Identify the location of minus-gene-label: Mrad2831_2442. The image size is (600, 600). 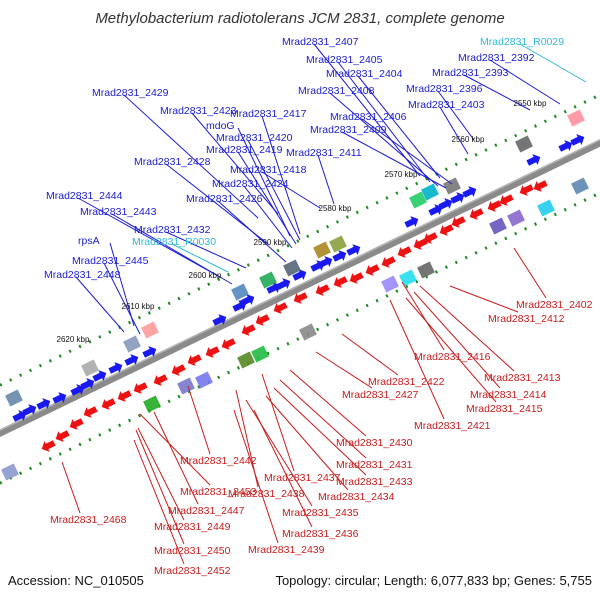
(218, 461).